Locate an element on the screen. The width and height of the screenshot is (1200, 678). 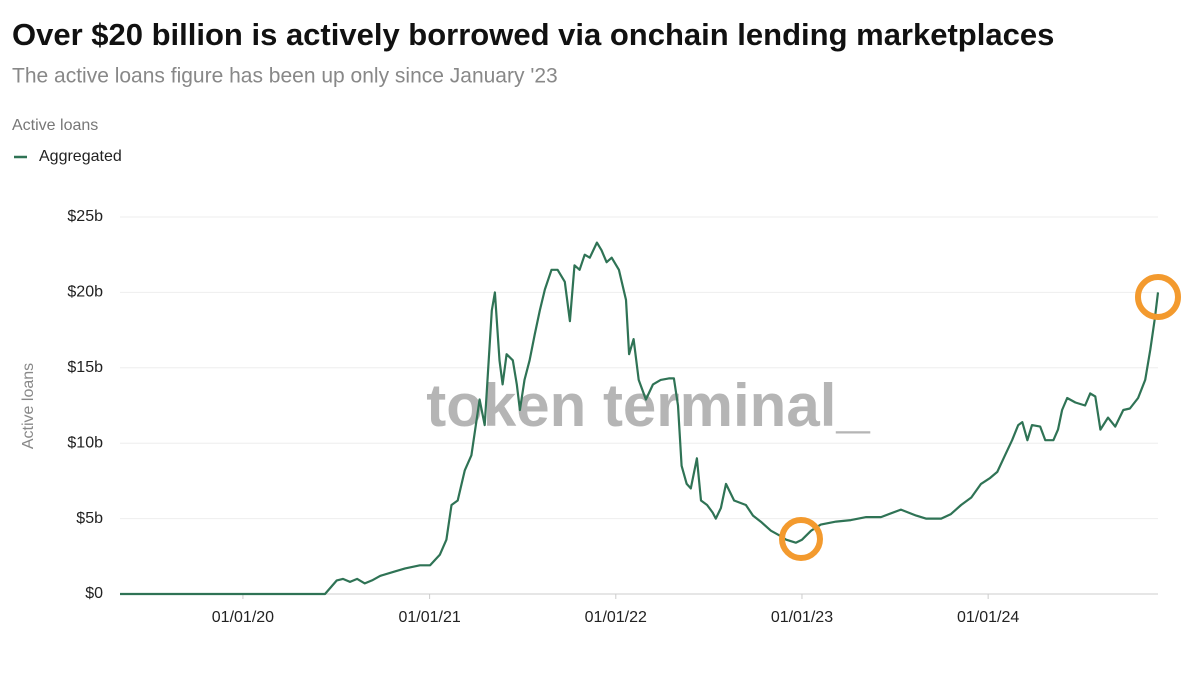
watermark: token terminal_ is located at coordinates (648, 405).